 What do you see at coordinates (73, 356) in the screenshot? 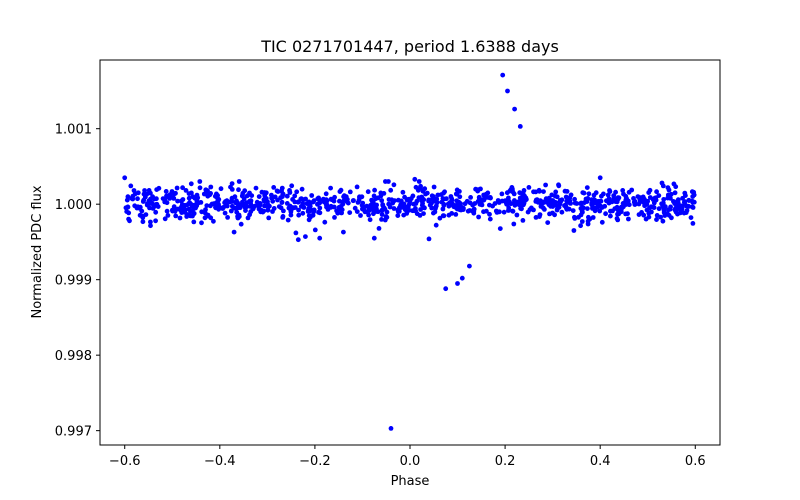
I see `y-tick-label: 0.998` at bounding box center [73, 356].